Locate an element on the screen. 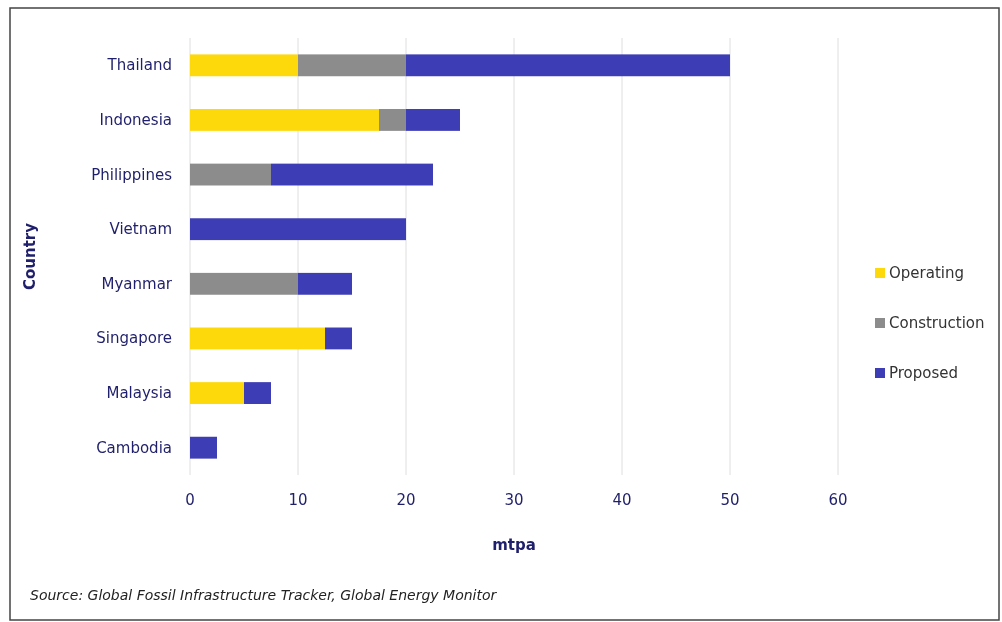  y-tick-label: Singapore is located at coordinates (134, 338).